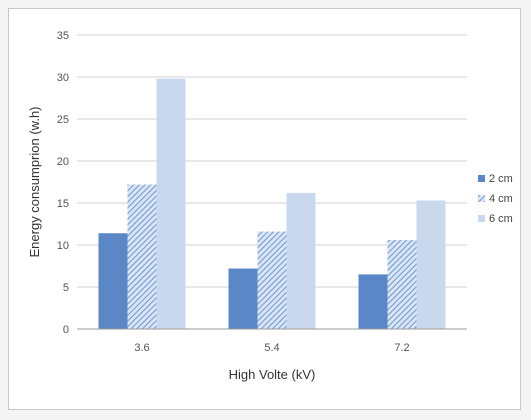 Image resolution: width=531 pixels, height=420 pixels. I want to click on x-axis-ticks: 3.6 5.4 7.2, so click(271, 348).